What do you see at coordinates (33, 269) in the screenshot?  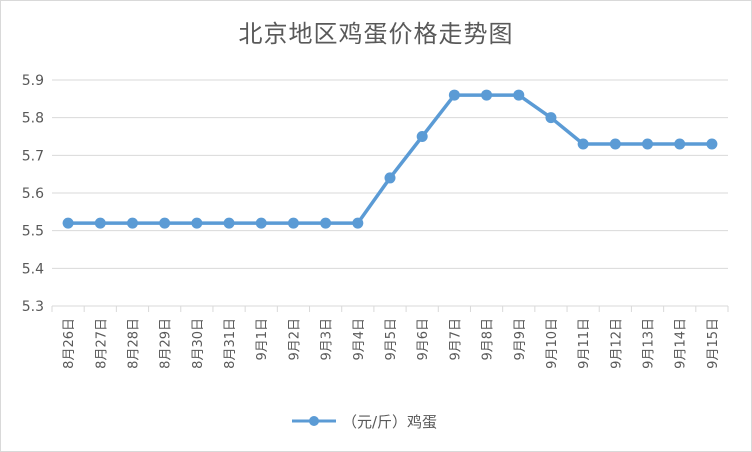 I see `y-tick-label: 5.4` at bounding box center [33, 269].